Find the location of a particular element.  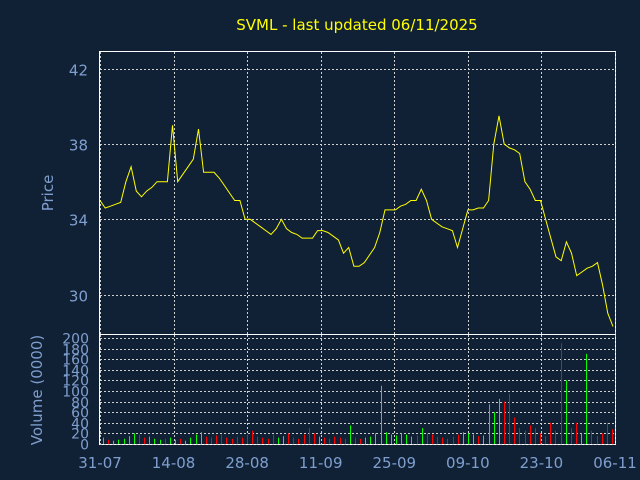

volume-tick-label: 160 is located at coordinates (75, 361).